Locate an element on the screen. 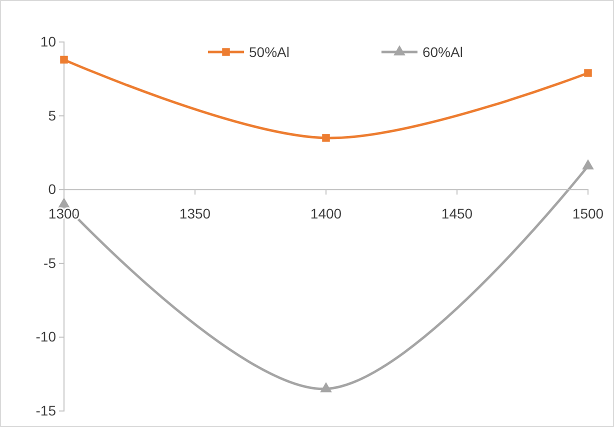 The height and width of the screenshot is (427, 614). legend-label: 60%Al is located at coordinates (442, 52).